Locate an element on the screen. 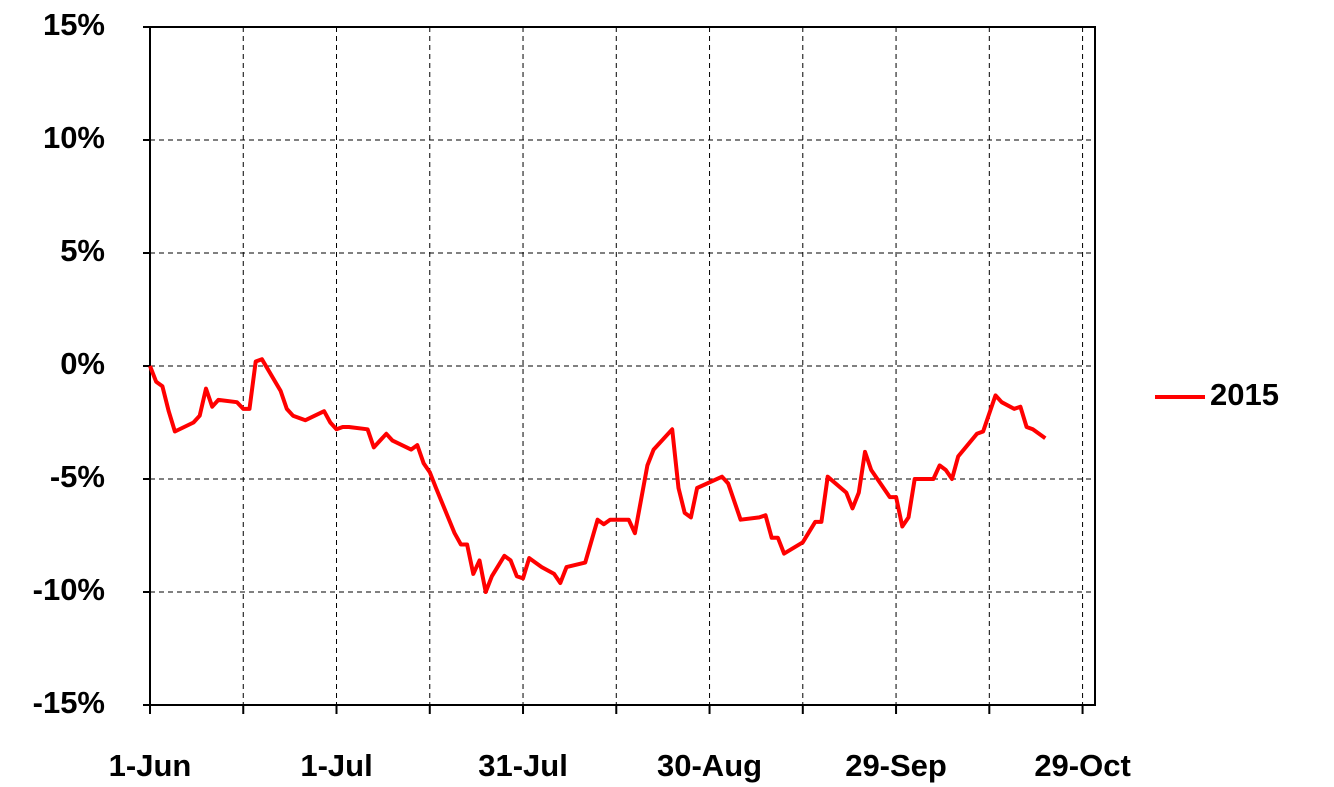 The width and height of the screenshot is (1334, 787). y-tick-label: 10% is located at coordinates (74, 137).